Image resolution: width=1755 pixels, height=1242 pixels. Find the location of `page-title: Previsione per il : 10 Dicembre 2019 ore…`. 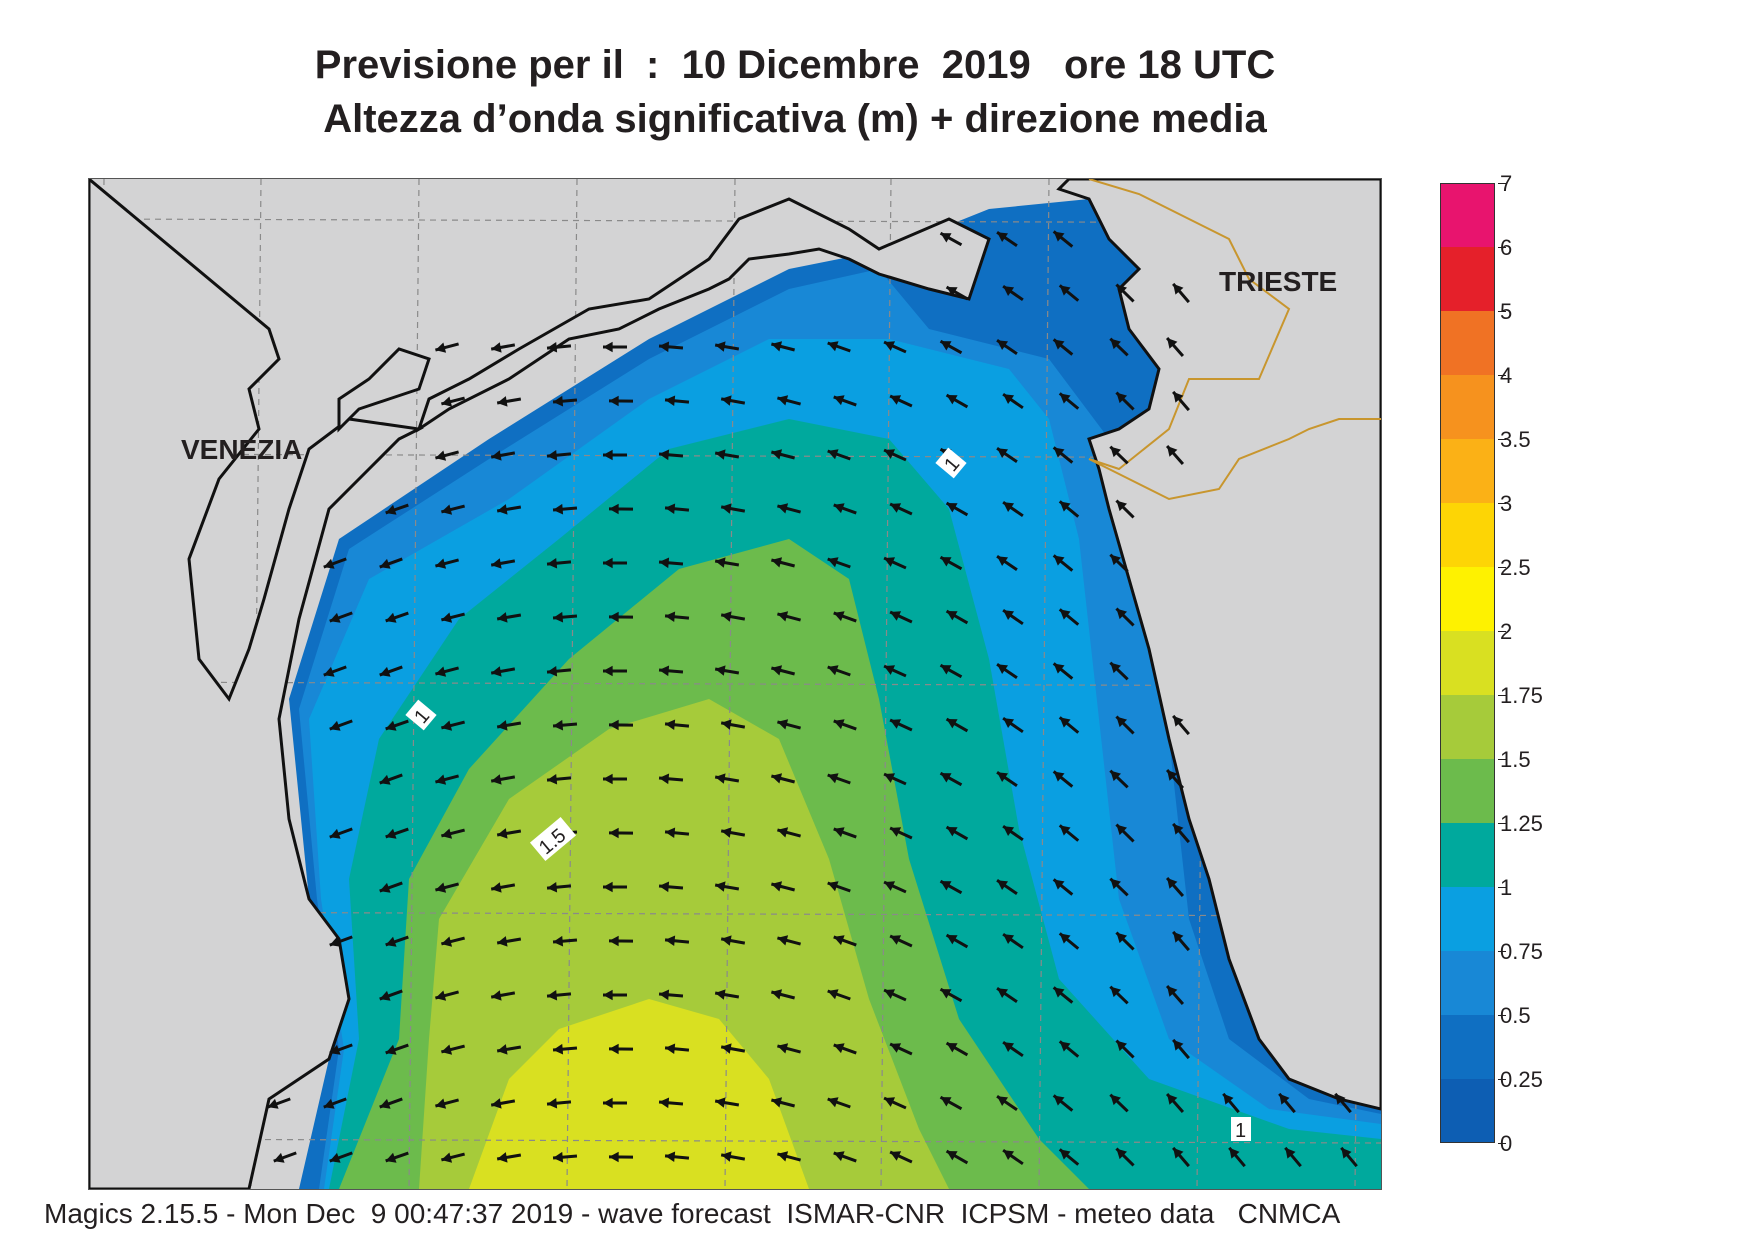

page-title: Previsione per il : 10 Dicembre 2019 ore… is located at coordinates (795, 92).